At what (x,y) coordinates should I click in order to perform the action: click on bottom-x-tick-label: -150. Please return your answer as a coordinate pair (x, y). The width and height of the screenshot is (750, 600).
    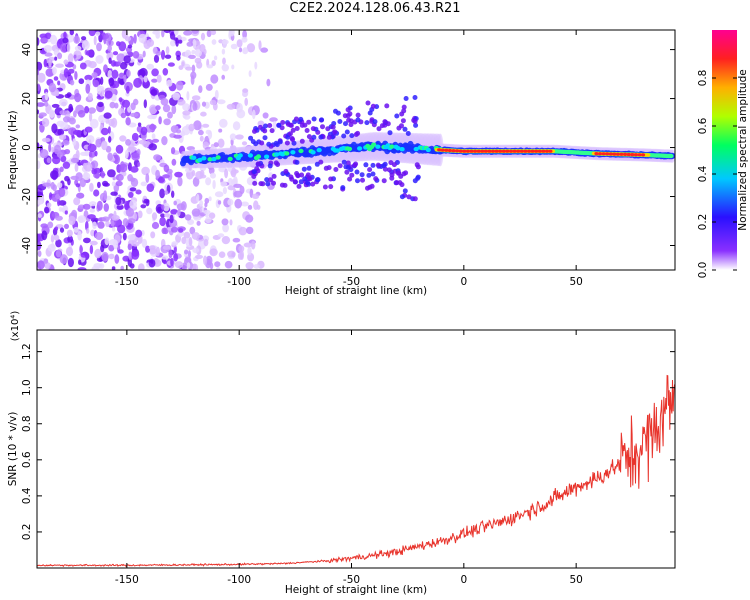
    Looking at the image, I should click on (127, 580).